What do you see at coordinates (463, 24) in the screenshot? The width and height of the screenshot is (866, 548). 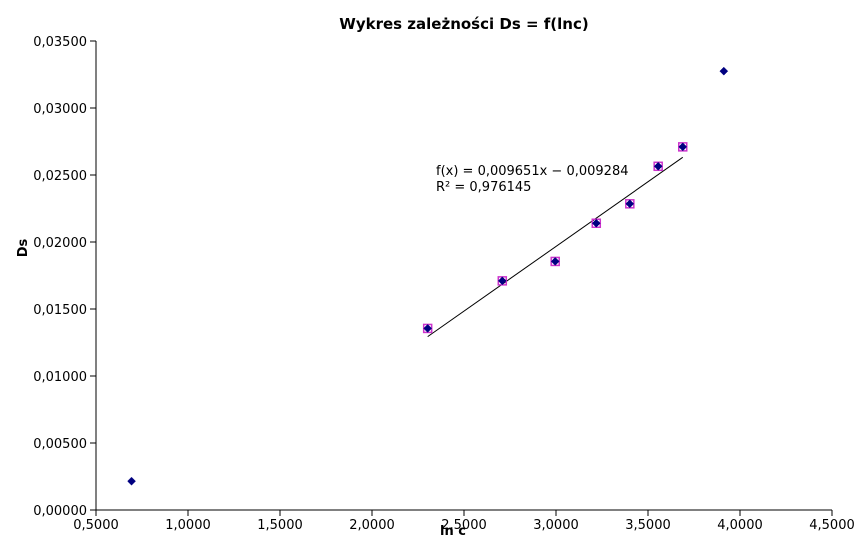 I see `chart-title: Wykres zależności Ds = f(lnc)` at bounding box center [463, 24].